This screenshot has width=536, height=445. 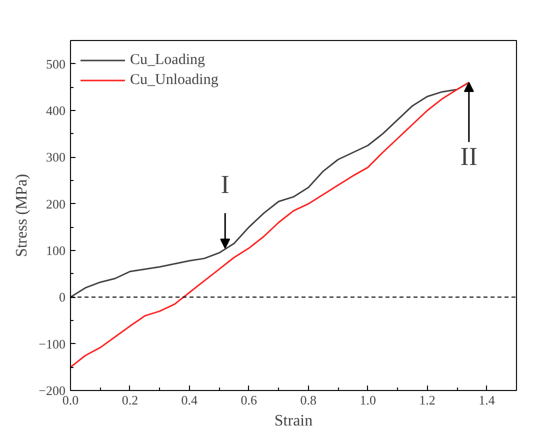 I want to click on y-tick-label: −100, so click(x=52, y=344).